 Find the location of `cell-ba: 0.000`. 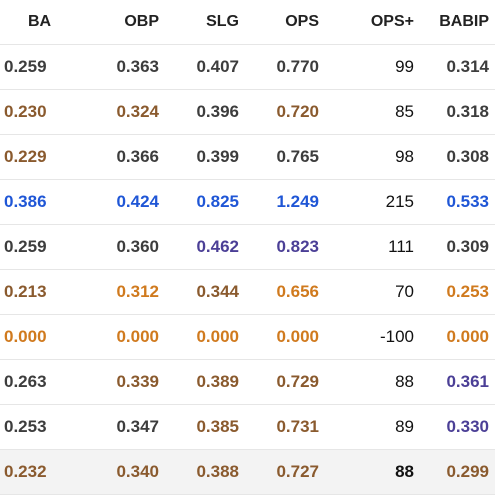

cell-ba: 0.000 is located at coordinates (40, 337).